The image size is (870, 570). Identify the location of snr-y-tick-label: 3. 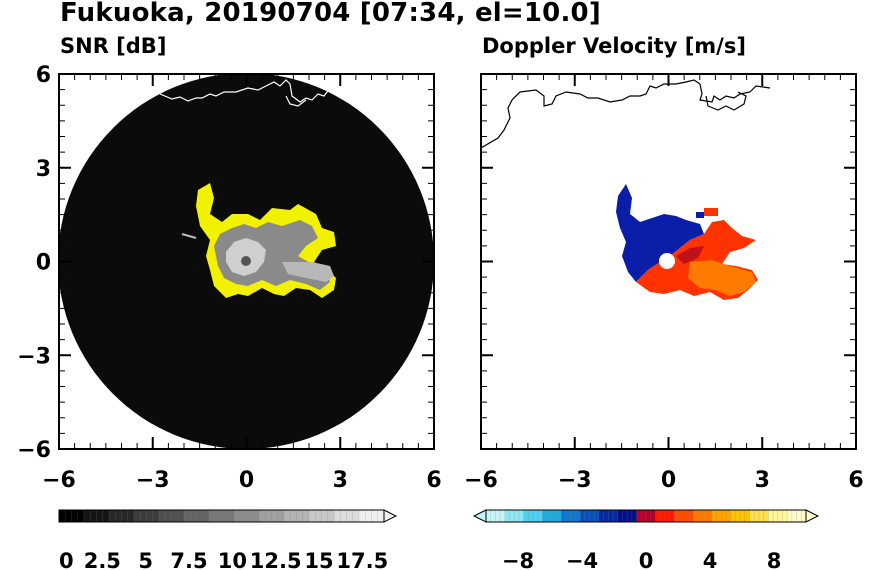
(43, 169).